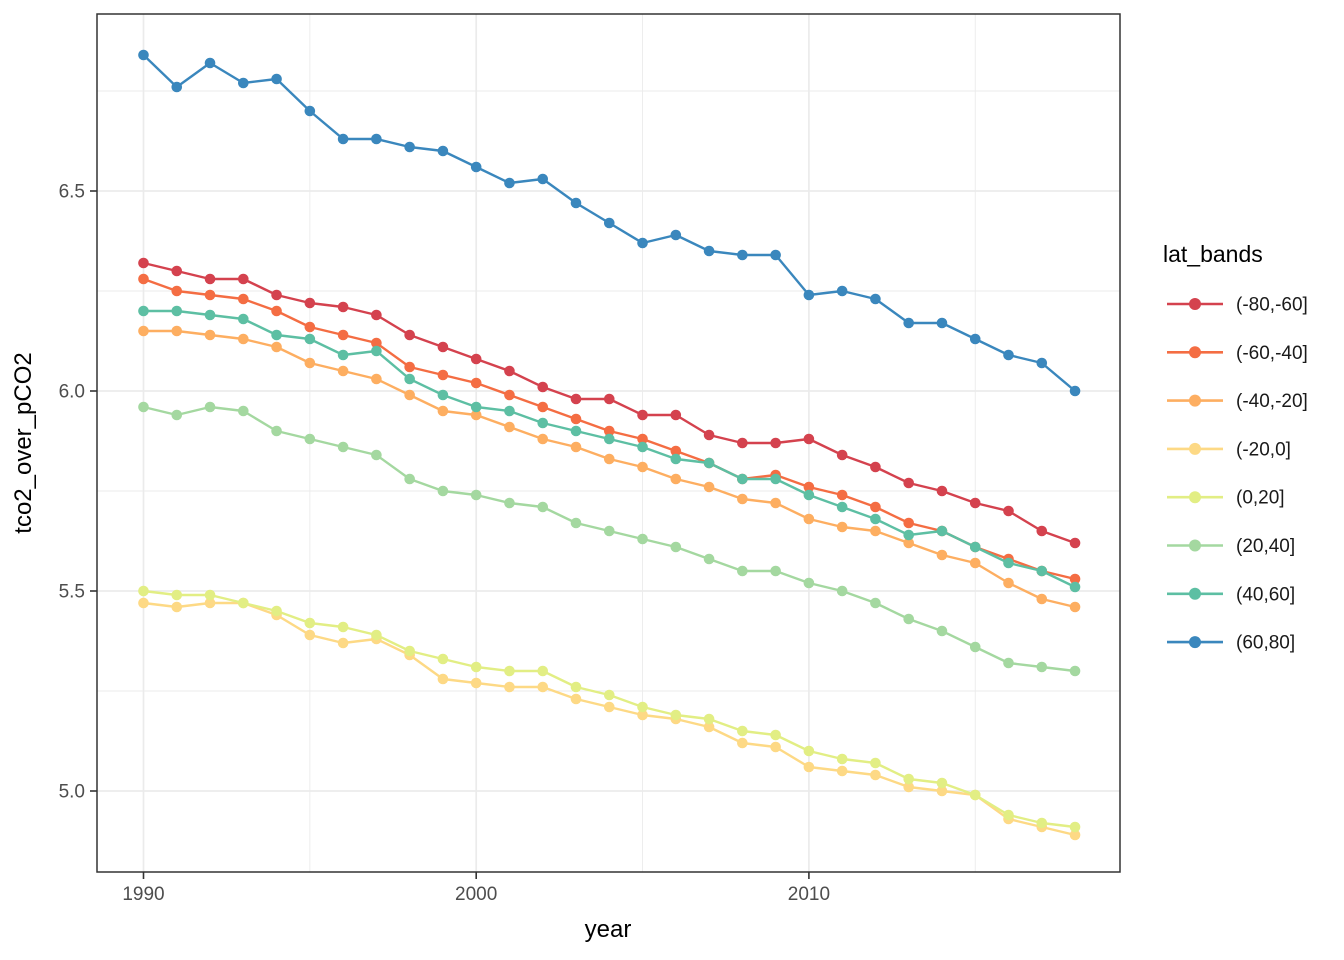 The image size is (1344, 960). What do you see at coordinates (72, 392) in the screenshot?
I see `y-tick-label: 6.0` at bounding box center [72, 392].